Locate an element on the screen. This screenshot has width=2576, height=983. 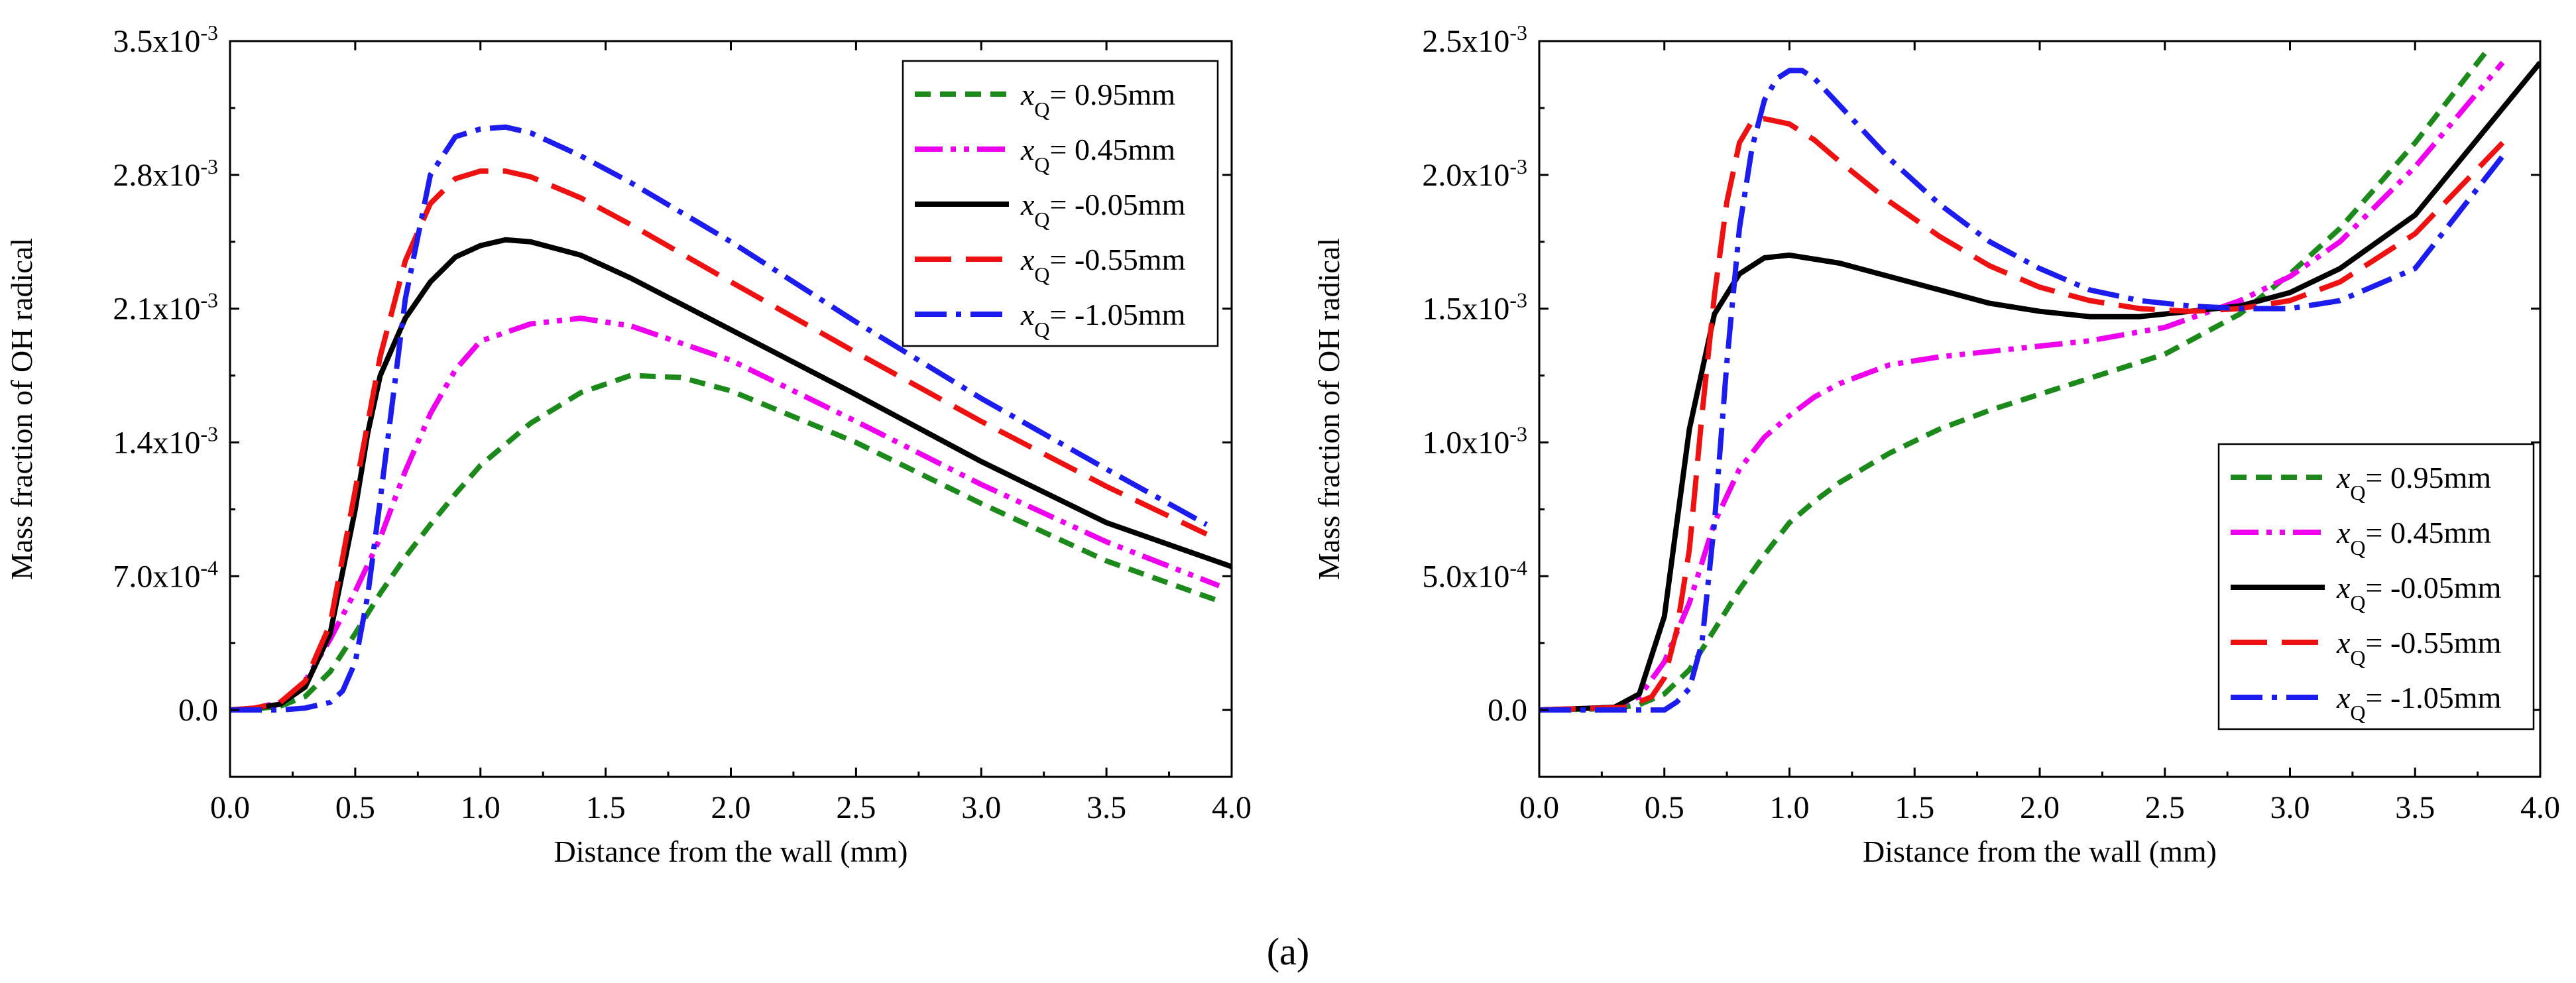
y-tick-label: 5.0x10⁻⁴ is located at coordinates (1475, 574).